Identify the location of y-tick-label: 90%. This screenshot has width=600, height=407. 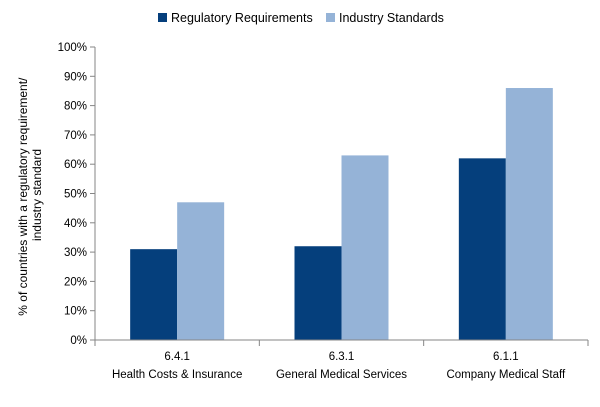
(75, 77).